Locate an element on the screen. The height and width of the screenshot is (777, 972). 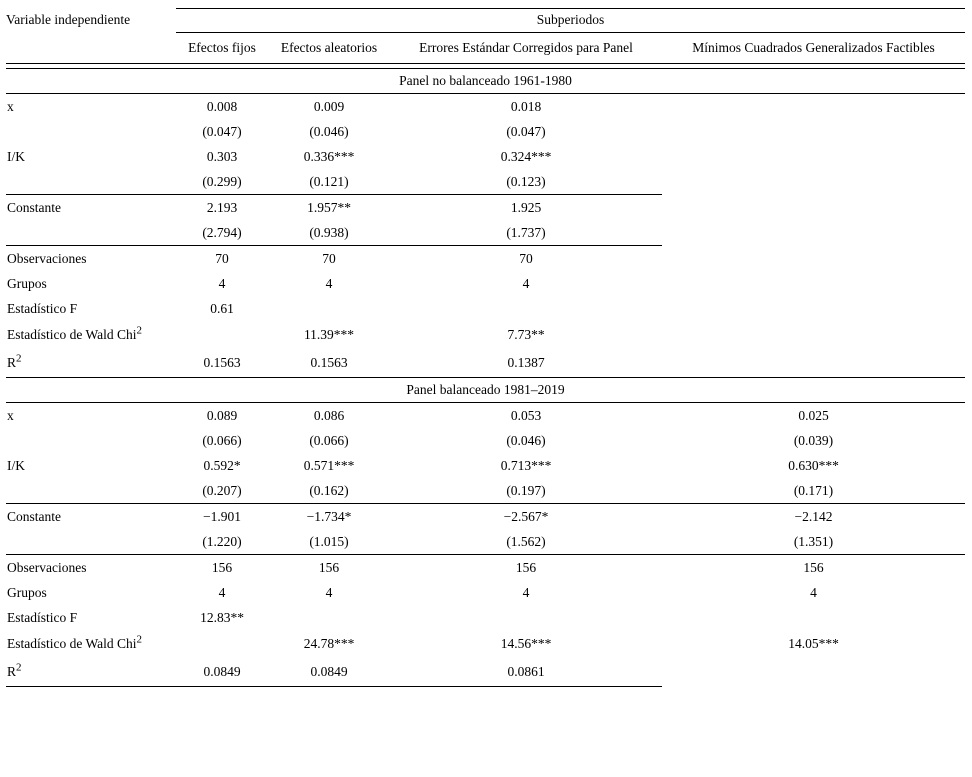
cell: 14.56*** is located at coordinates (526, 643).